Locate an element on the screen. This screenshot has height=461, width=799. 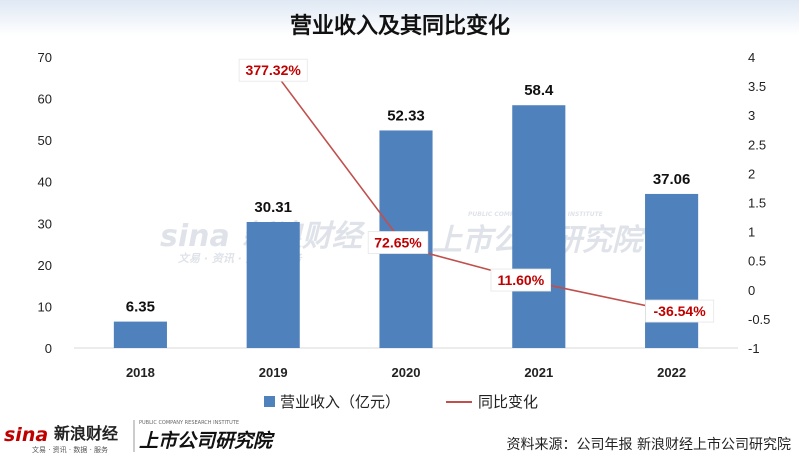
institute-text: 上市公司研究院 is located at coordinates (207, 441).